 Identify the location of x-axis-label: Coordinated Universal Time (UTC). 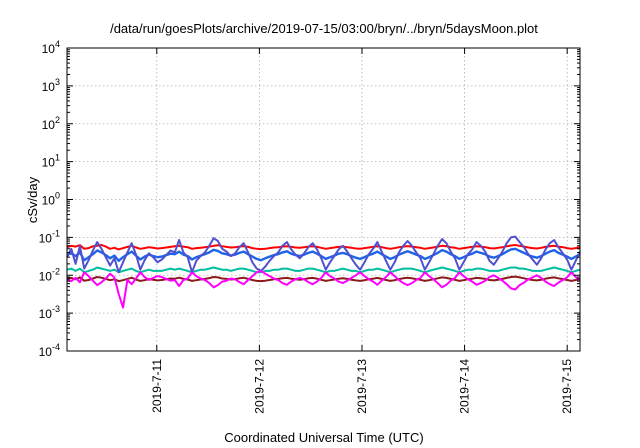
(323, 437).